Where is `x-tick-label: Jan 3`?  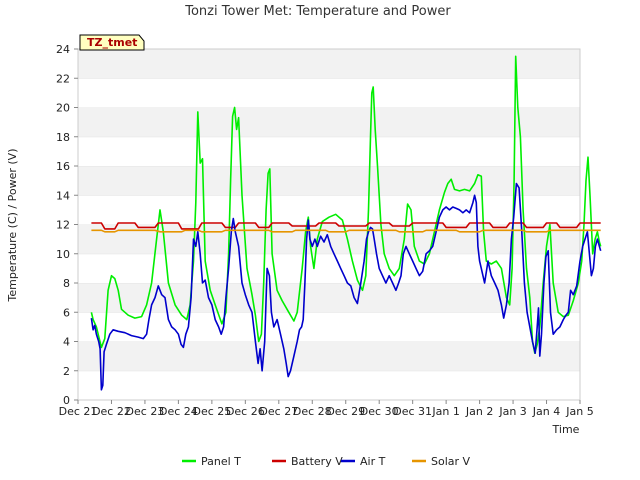
x-tick-label: Jan 3 is located at coordinates (512, 411).